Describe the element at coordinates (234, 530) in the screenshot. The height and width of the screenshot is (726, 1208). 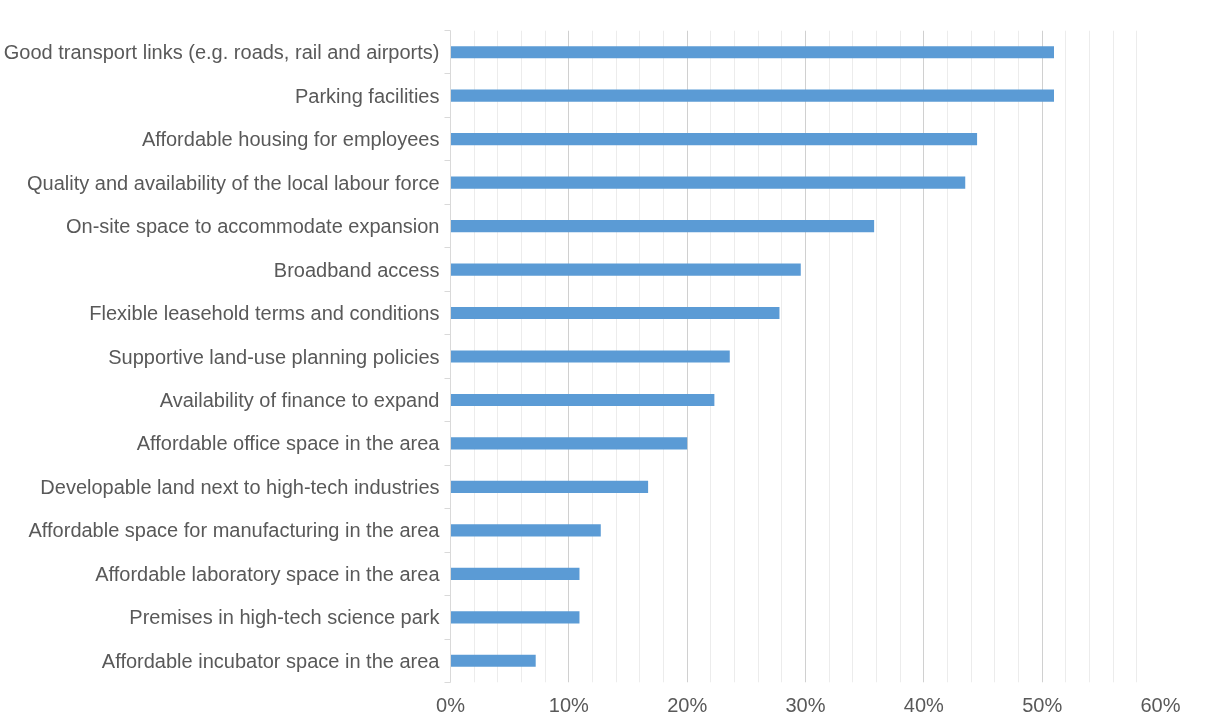
I see `y-tick-label: Affordable space for manufacturing in the area` at that location.